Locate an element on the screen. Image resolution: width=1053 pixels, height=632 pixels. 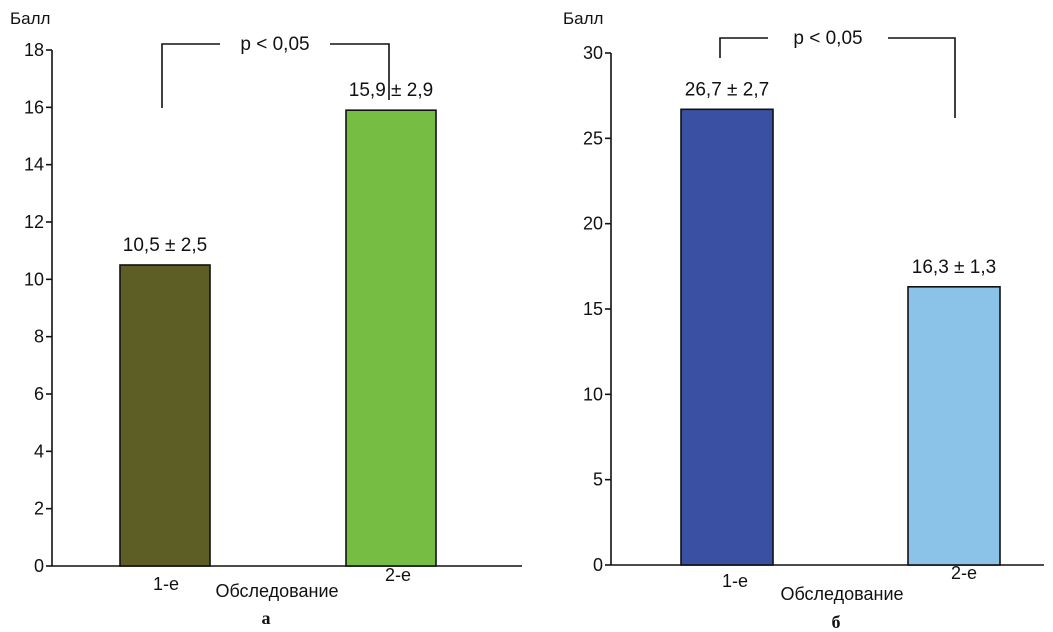
y-tick-label: 14 is located at coordinates (34, 165).